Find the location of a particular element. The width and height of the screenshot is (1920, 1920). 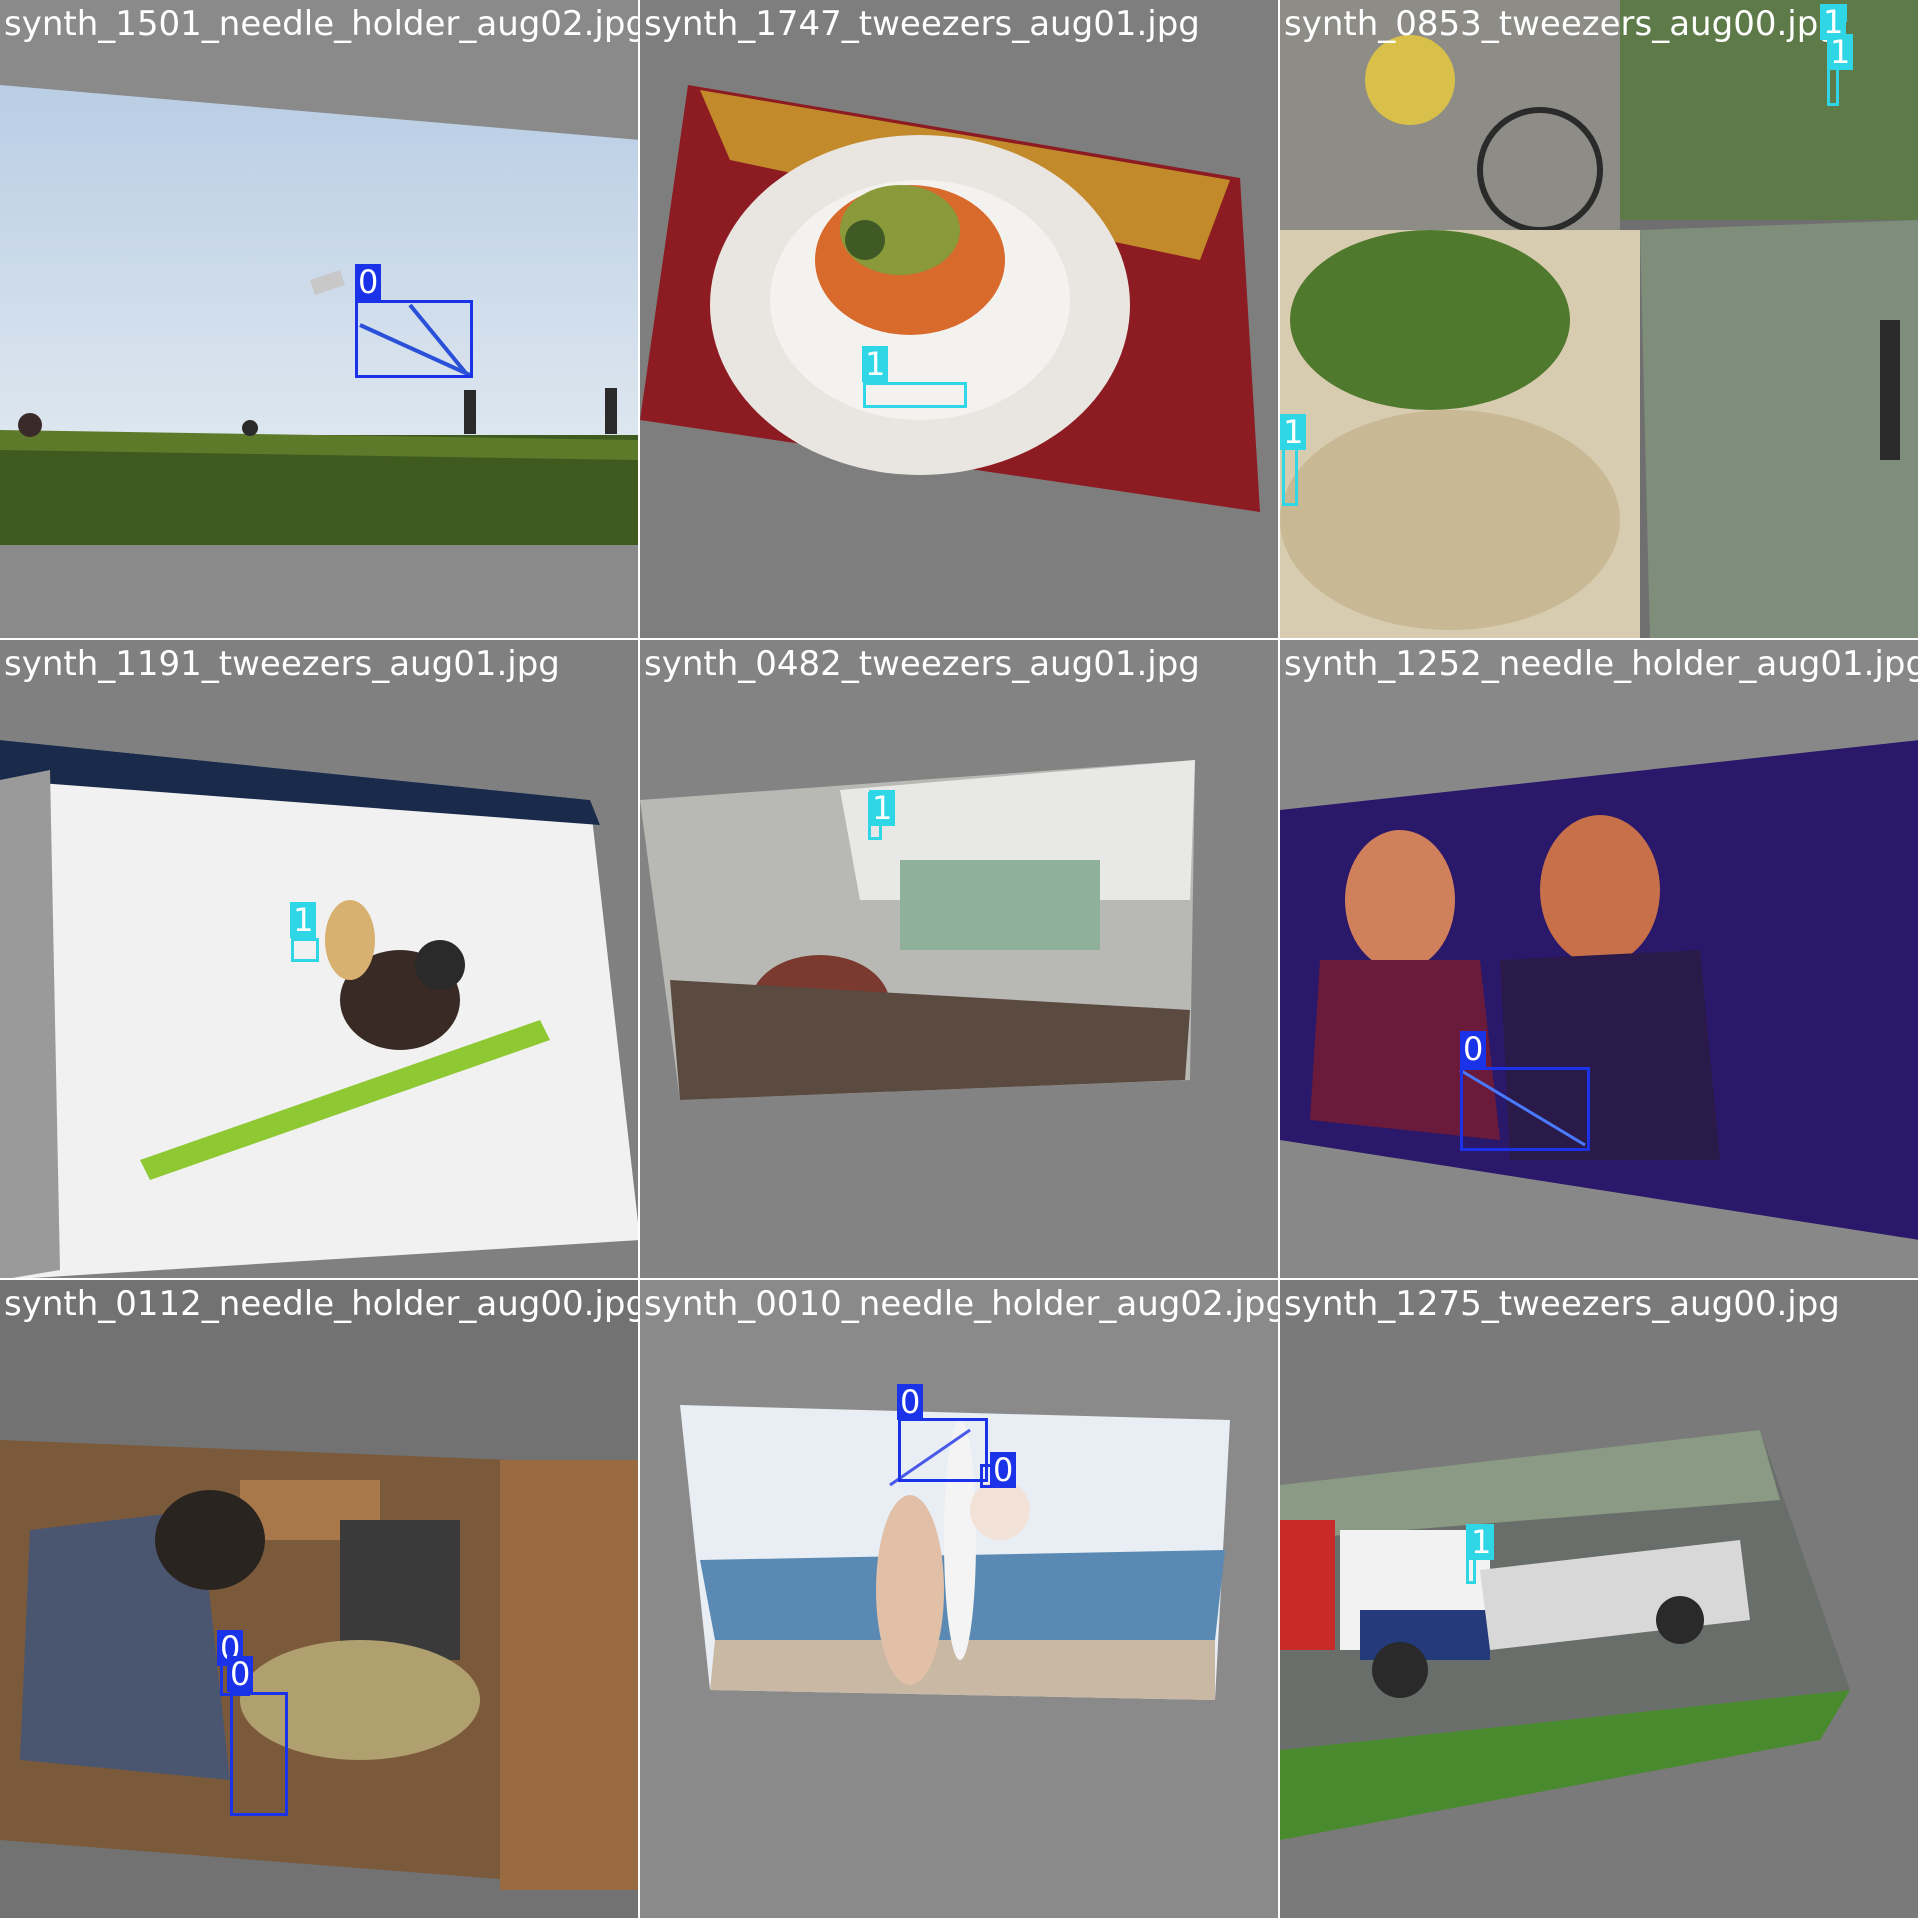

tile-1-image is located at coordinates (319, 315).